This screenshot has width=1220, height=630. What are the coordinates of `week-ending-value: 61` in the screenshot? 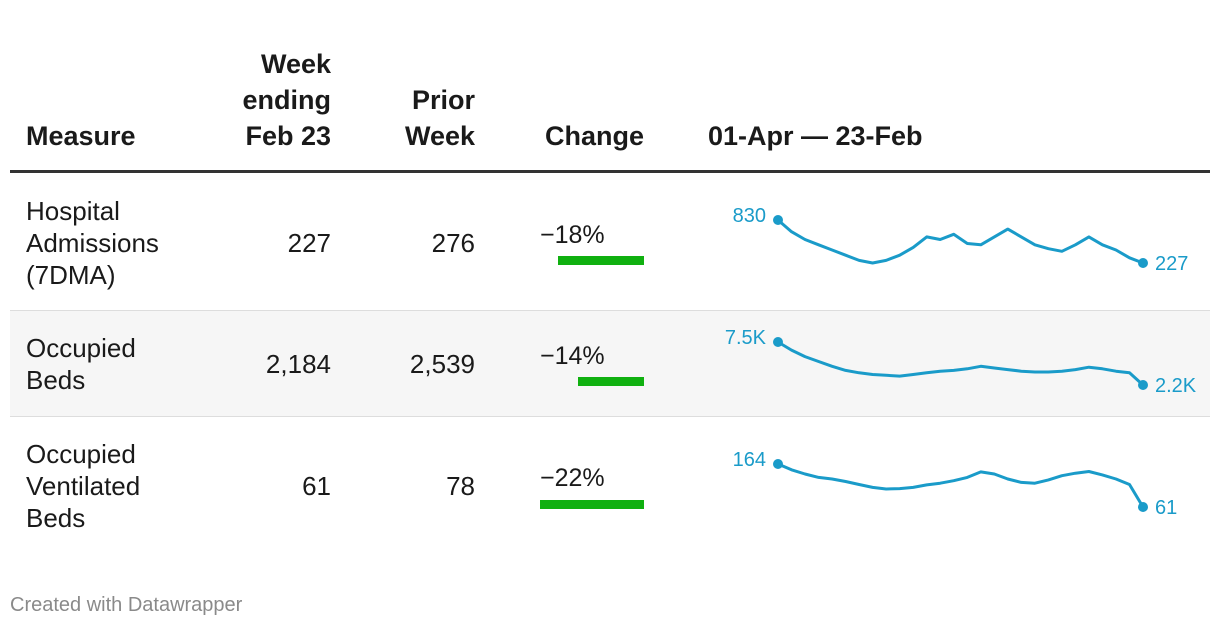 It's located at (316, 486).